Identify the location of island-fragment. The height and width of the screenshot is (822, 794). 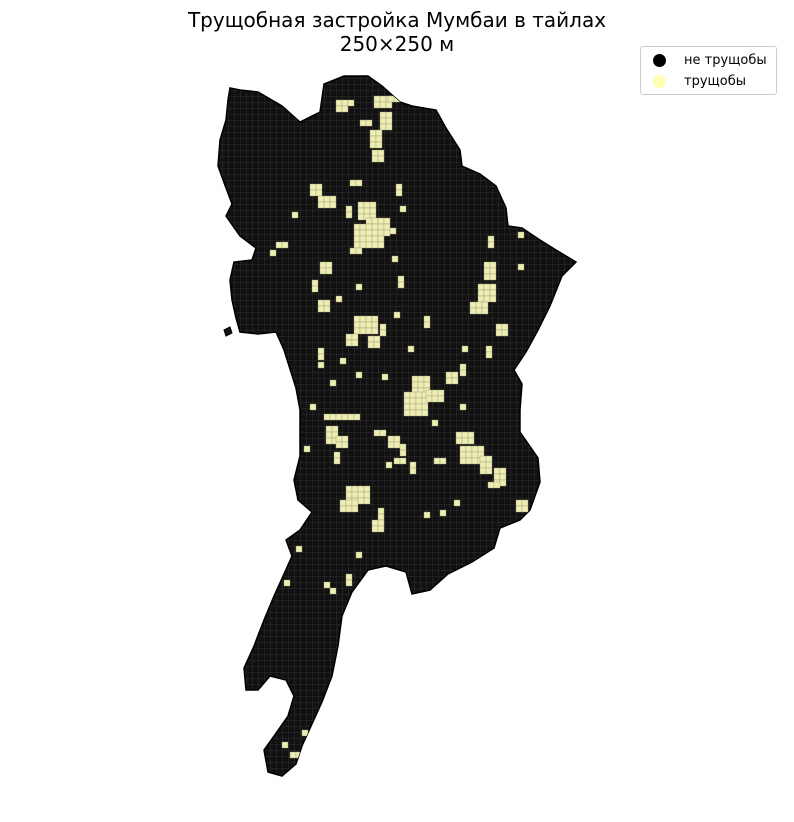
(228, 331).